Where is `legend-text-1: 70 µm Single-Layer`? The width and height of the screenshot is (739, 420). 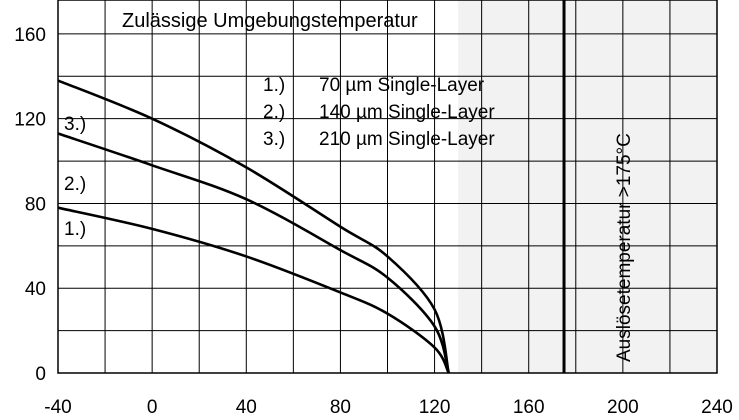 legend-text-1: 70 µm Single-Layer is located at coordinates (402, 85).